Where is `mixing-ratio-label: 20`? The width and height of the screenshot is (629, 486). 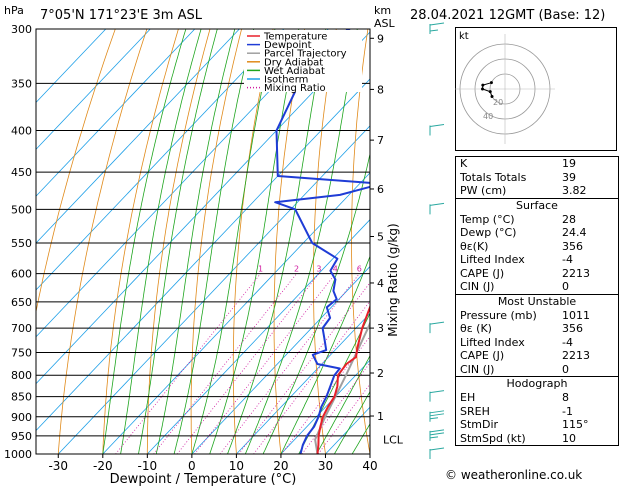
mixing-ratio-label: 20 is located at coordinates (436, 269).